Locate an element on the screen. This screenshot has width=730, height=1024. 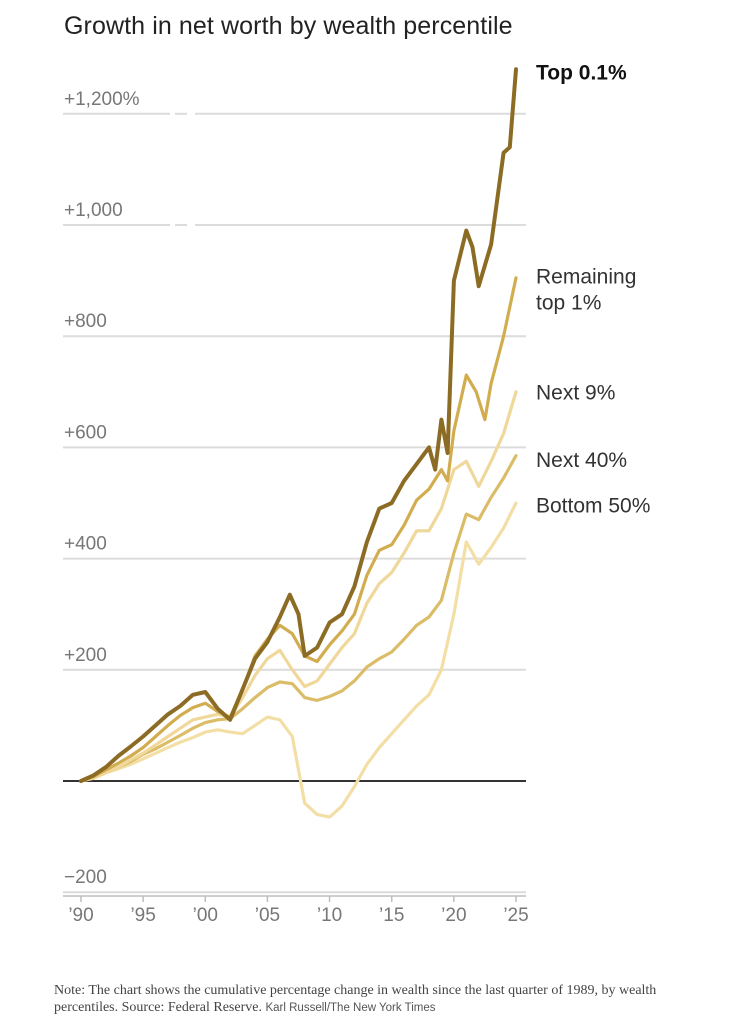
x-tick-label: ’90 is located at coordinates (80, 915).